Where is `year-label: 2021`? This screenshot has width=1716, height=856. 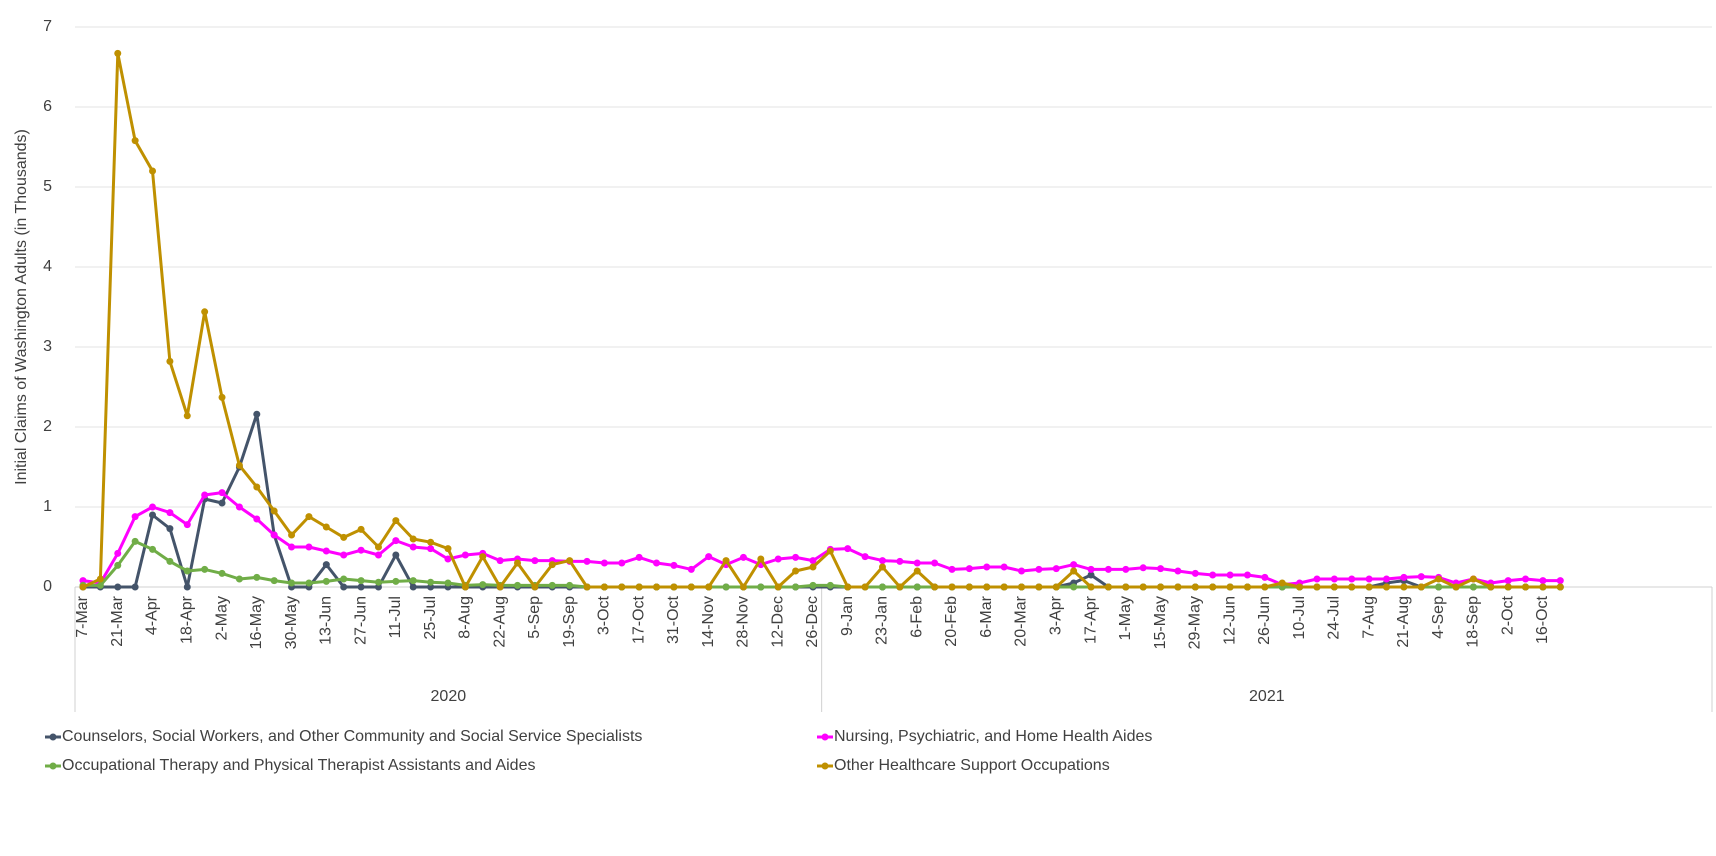 year-label: 2021 is located at coordinates (1267, 696).